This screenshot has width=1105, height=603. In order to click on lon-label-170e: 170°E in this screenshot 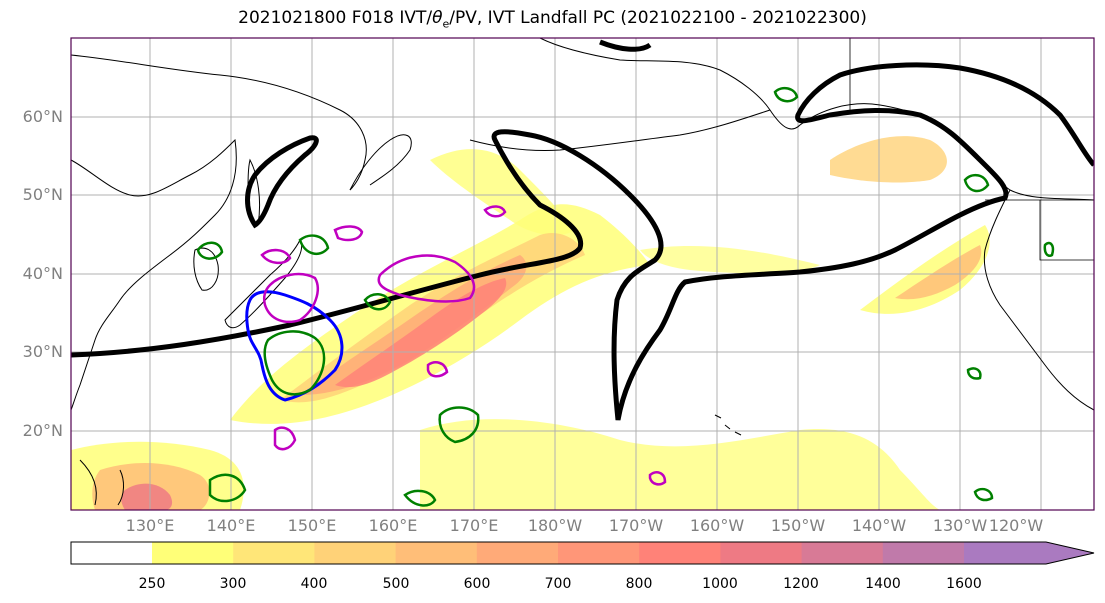, I will do `click(474, 525)`.